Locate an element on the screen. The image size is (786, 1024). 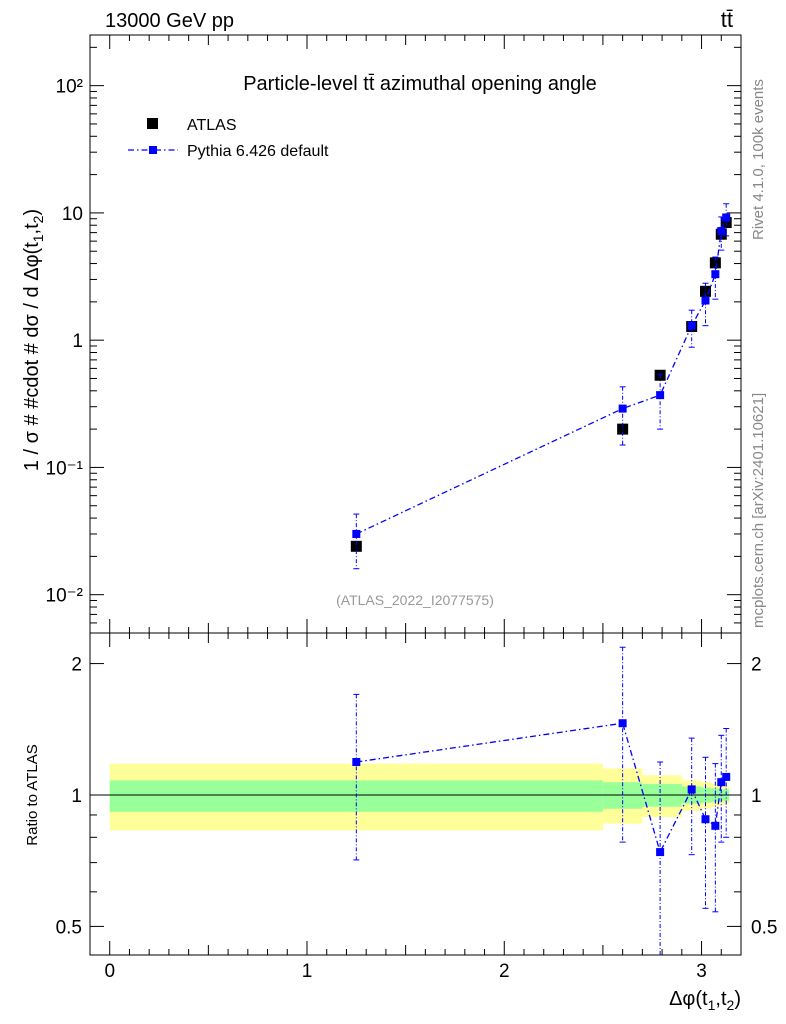
rivet-version-label: Rivet 4.1.0, 100k events is located at coordinates (758, 159).